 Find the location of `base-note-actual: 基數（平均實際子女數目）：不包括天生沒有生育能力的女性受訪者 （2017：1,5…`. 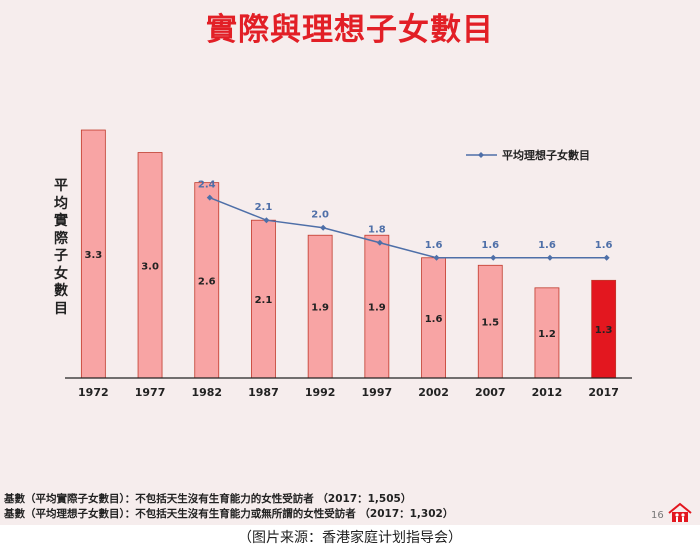

base-note-actual: 基數（平均實際子女數目）：不包括天生沒有生育能力的女性受訪者 （2017：1,5… is located at coordinates (208, 499).